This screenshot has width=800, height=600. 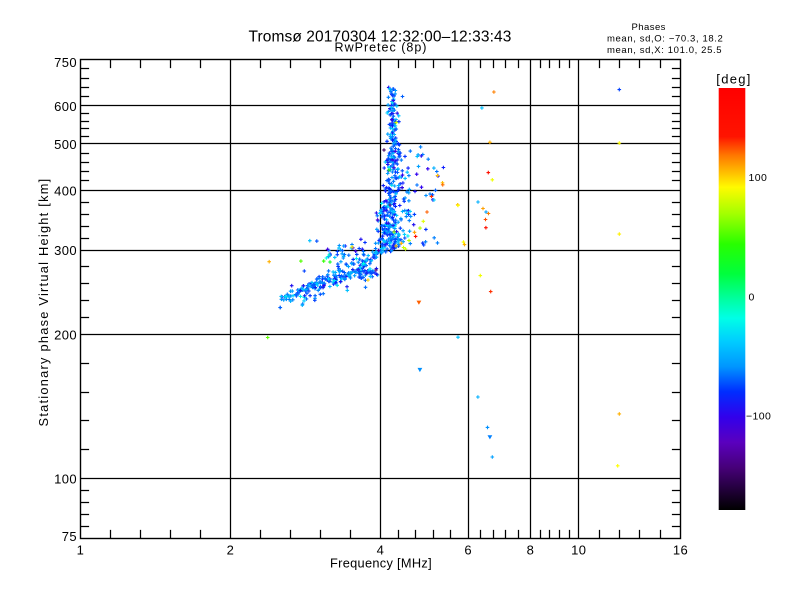 What do you see at coordinates (65, 335) in the screenshot?
I see `svg-text: 200` at bounding box center [65, 335].